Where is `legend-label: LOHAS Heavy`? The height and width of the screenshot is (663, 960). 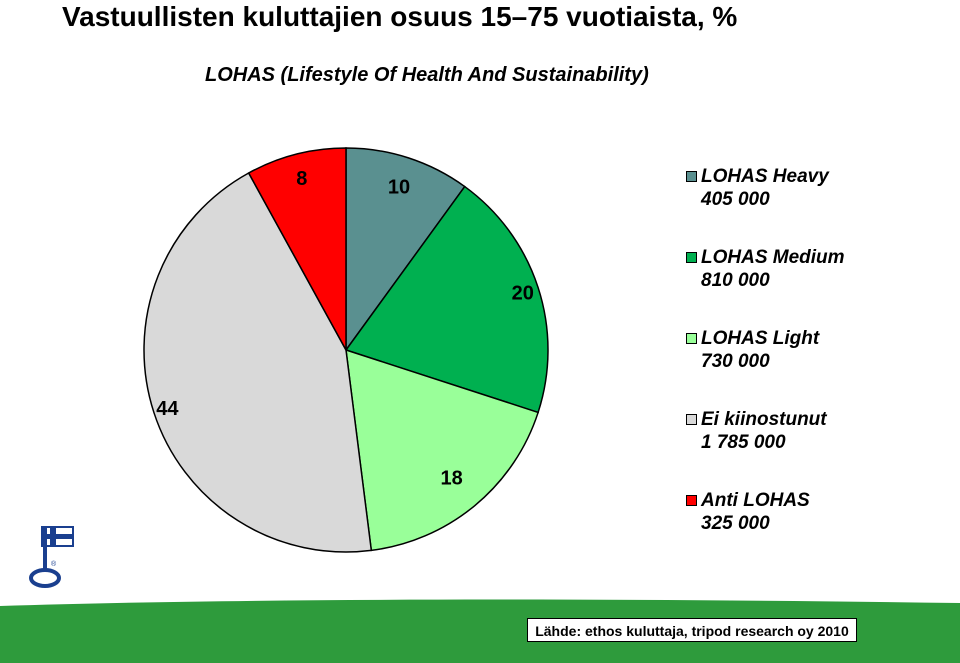
legend-label: LOHAS Heavy is located at coordinates (765, 176).